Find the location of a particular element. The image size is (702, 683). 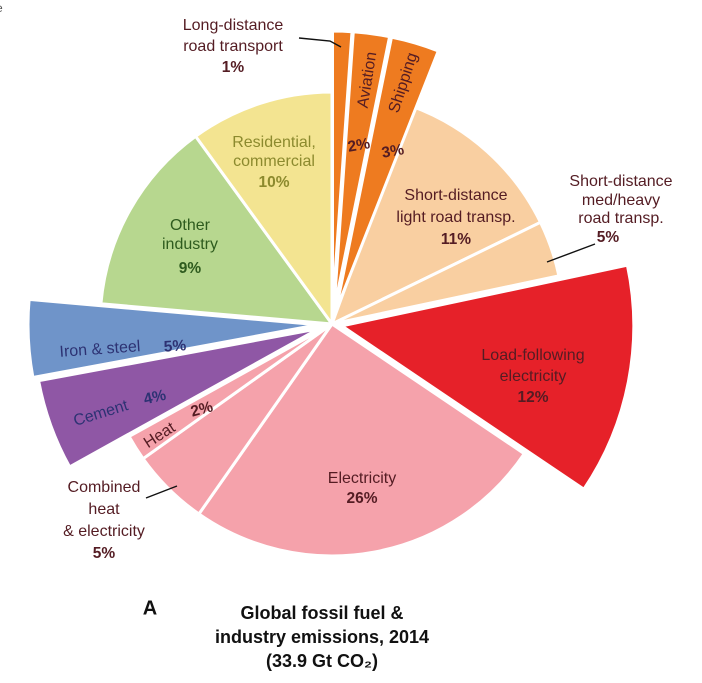

label-combined-heat-electricity: Combined heat & electricity 5% is located at coordinates (104, 521).